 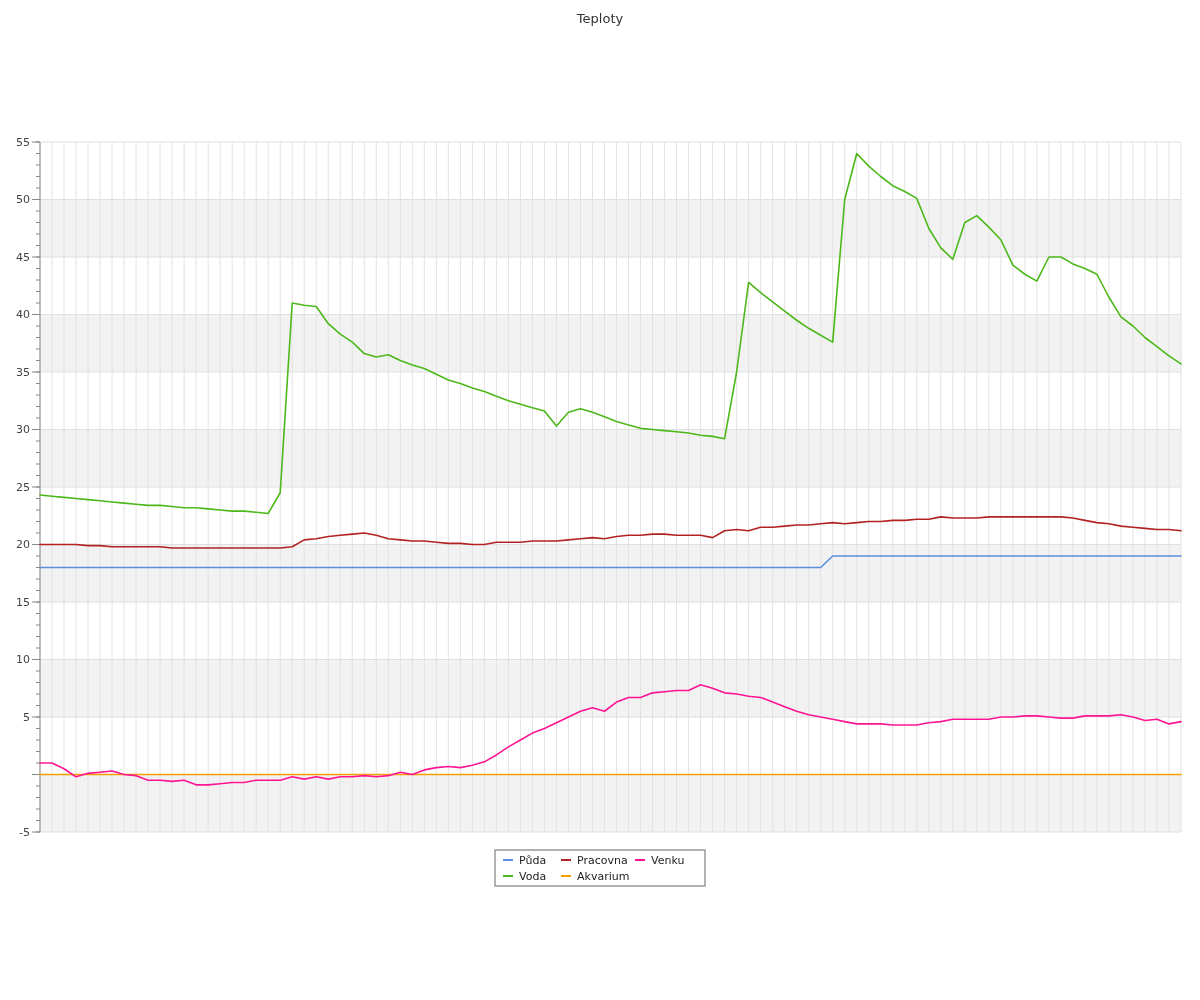 What do you see at coordinates (23, 602) in the screenshot?
I see `y-tick-label: 15` at bounding box center [23, 602].